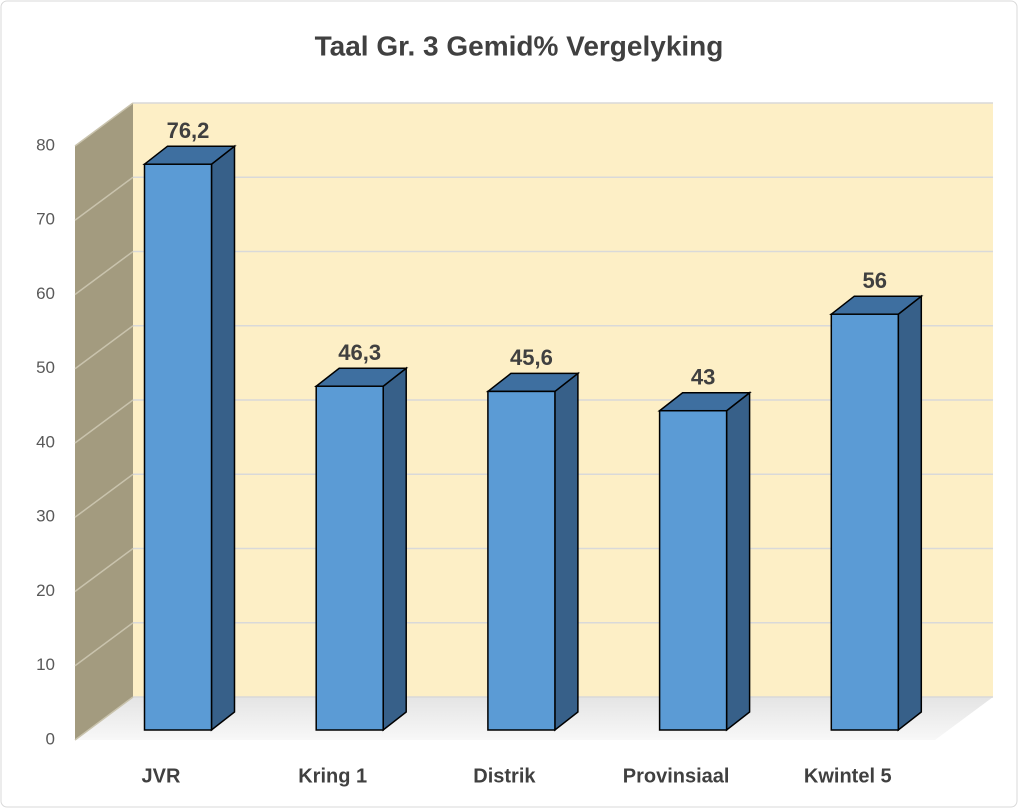  What do you see at coordinates (332, 776) in the screenshot?
I see `x-tick-label: Kring 1` at bounding box center [332, 776].